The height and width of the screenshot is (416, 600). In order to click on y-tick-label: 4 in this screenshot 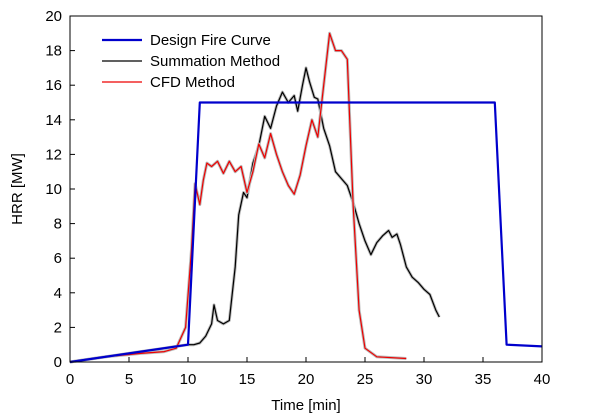, I will do `click(58, 293)`.